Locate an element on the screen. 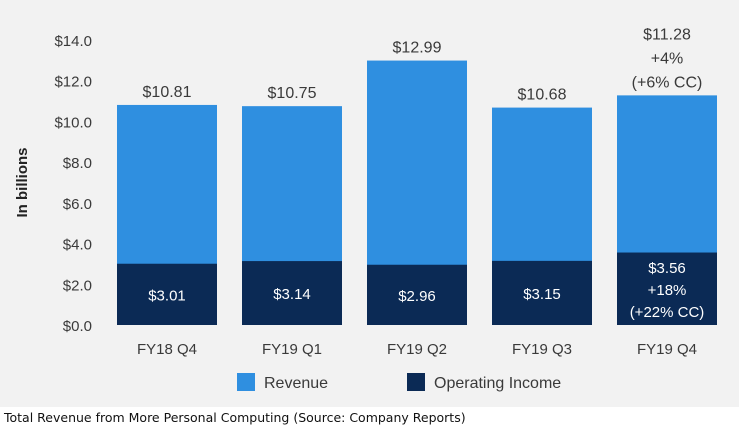 The width and height of the screenshot is (739, 433). legend-label: Revenue is located at coordinates (296, 383).